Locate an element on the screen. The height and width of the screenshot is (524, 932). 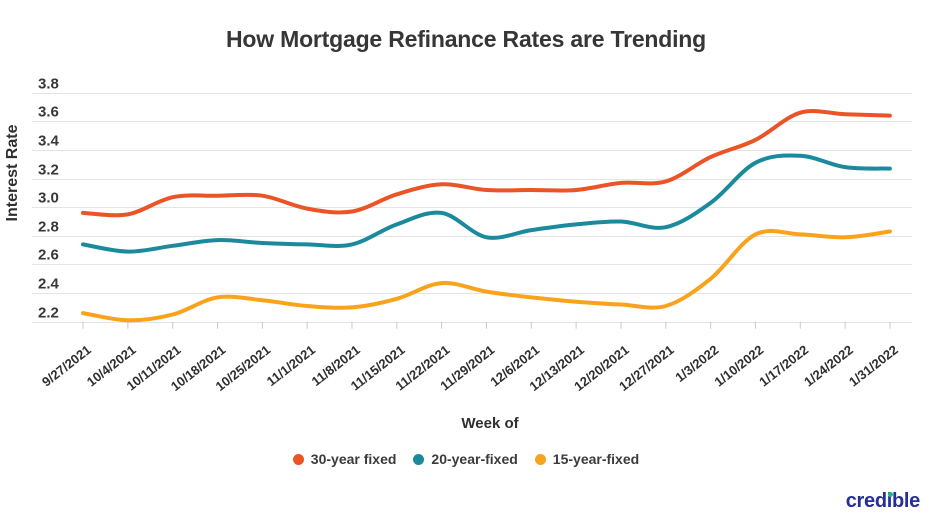
y-tick-label: 2.2 is located at coordinates (48, 313).